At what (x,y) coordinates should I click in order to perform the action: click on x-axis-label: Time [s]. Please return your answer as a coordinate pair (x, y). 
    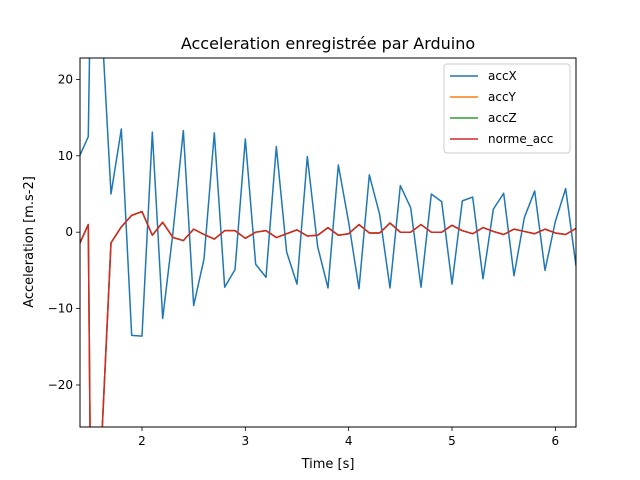
    Looking at the image, I should click on (328, 464).